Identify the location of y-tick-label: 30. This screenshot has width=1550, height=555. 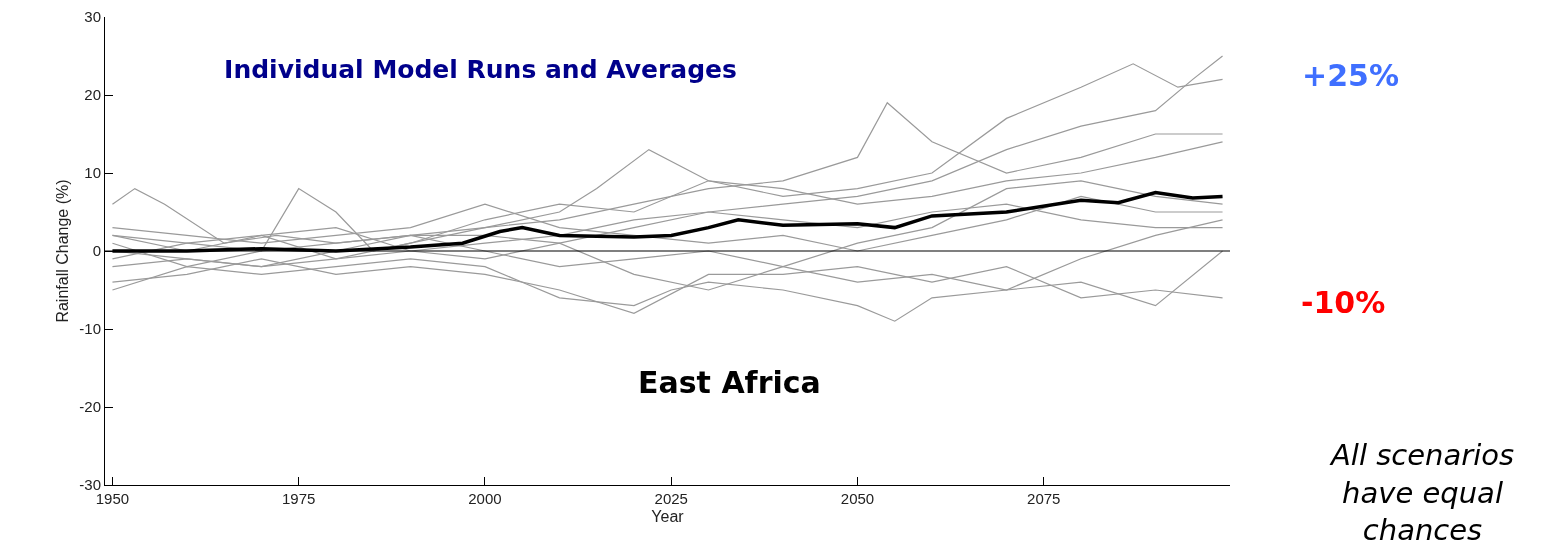
(92, 17).